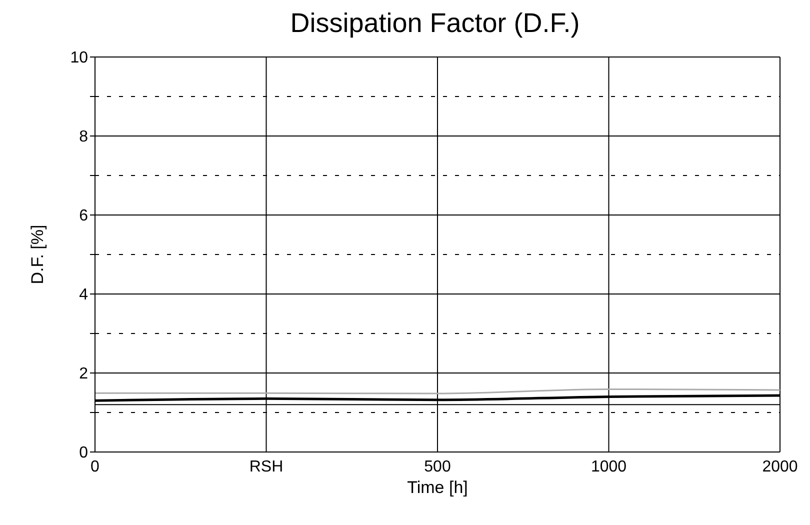  I want to click on chart-title: Dissipation Factor (D.F.), so click(435, 23).